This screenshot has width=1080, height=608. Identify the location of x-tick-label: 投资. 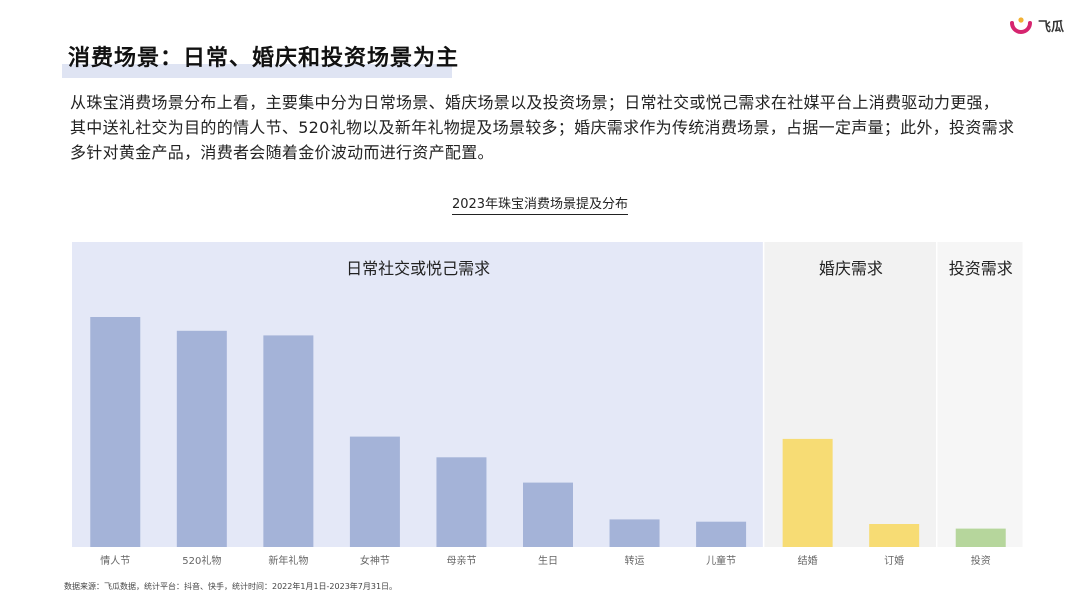
(981, 560).